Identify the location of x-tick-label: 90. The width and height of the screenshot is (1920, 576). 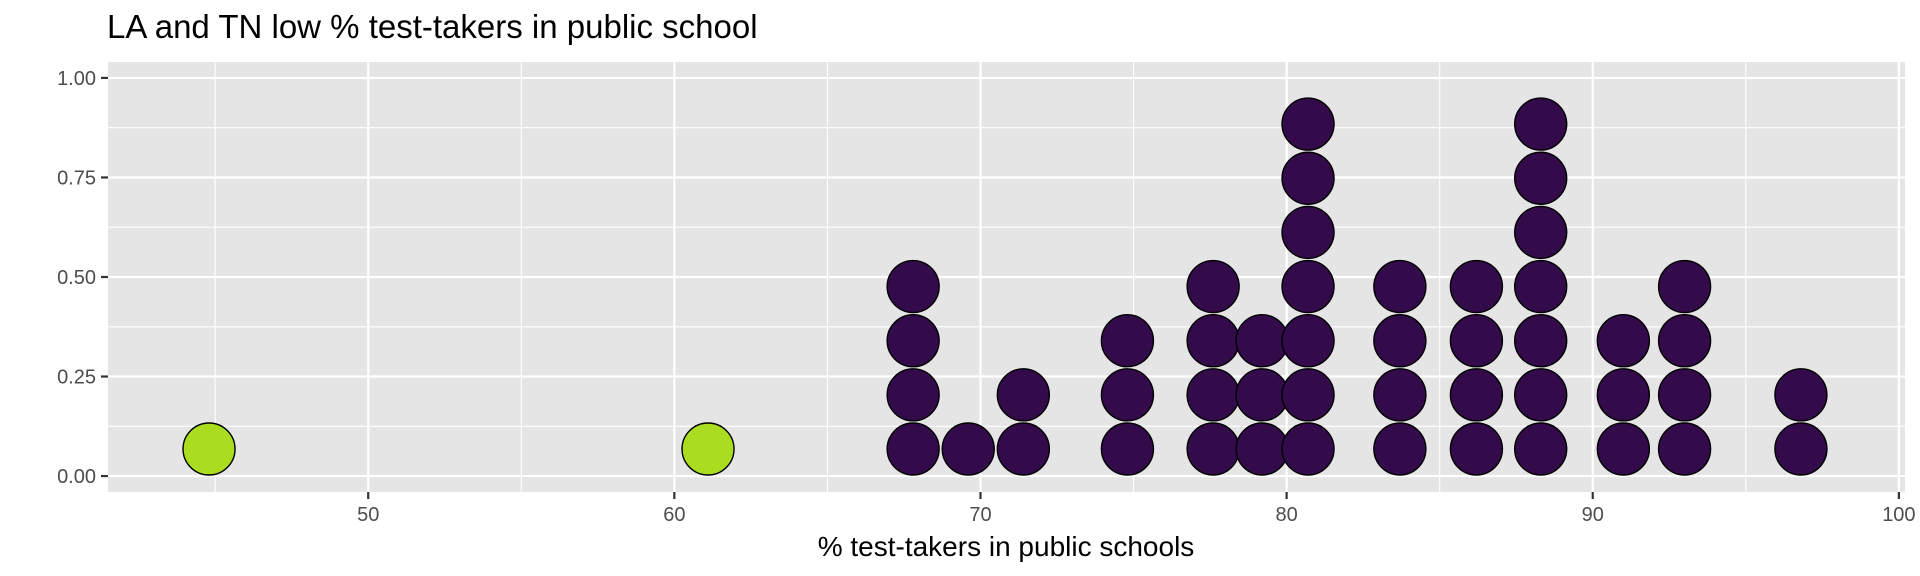
(1593, 515).